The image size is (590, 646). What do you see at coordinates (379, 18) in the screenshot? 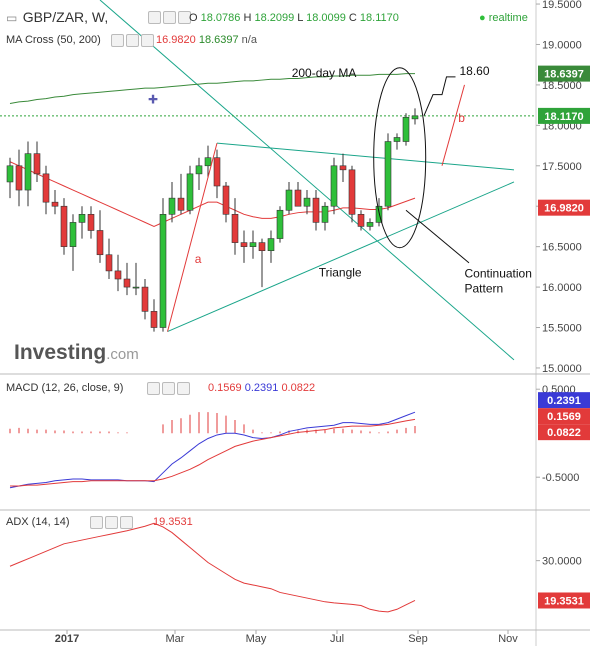
I see `c-value: 18.1170` at bounding box center [379, 18].